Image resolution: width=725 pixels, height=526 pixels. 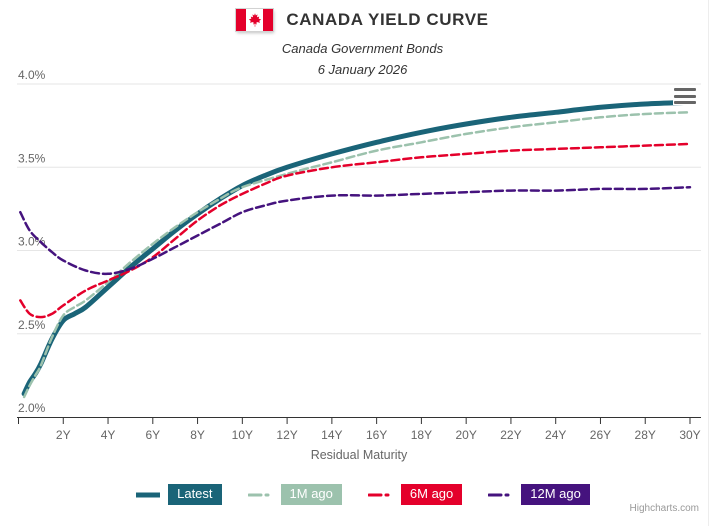 I want to click on legend-item-latest: Latest, so click(x=178, y=494).